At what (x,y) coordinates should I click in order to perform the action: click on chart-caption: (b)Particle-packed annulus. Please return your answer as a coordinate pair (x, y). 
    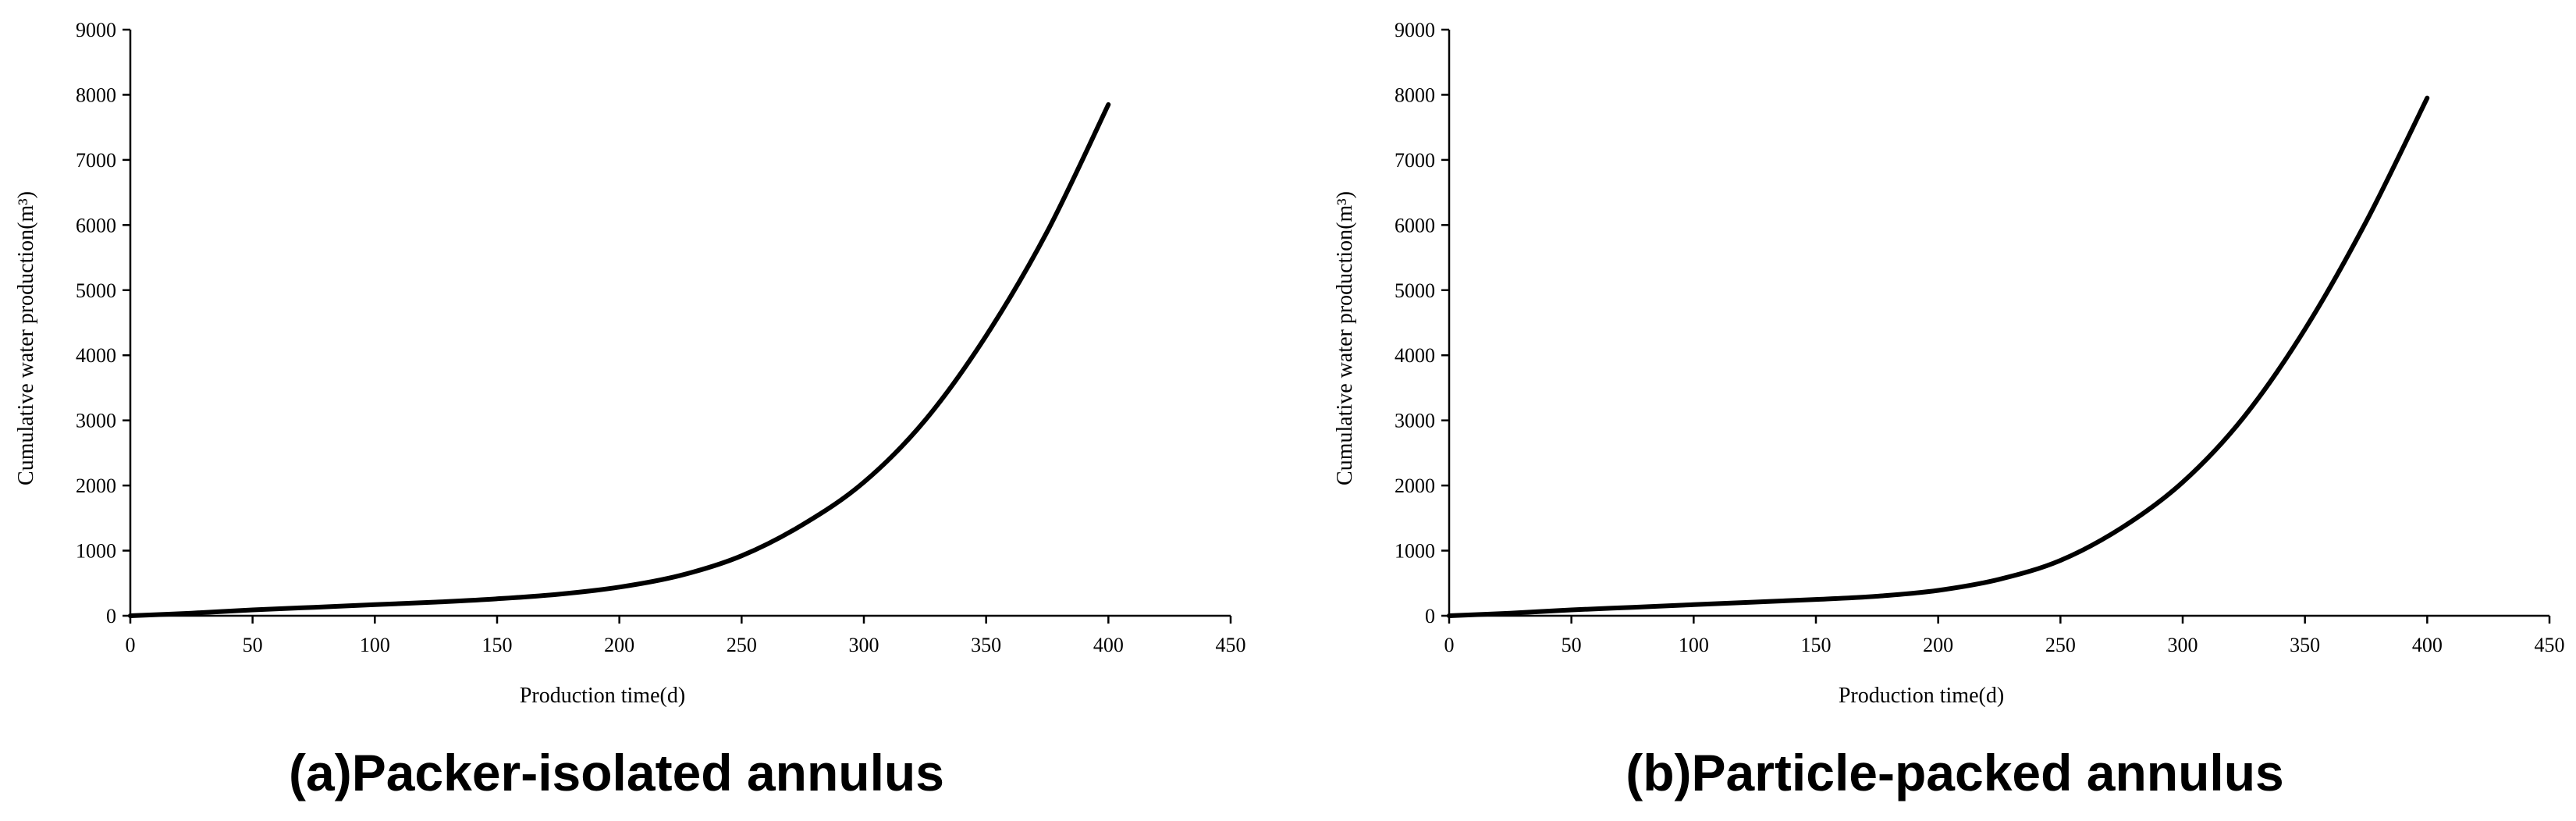
    Looking at the image, I should click on (1955, 772).